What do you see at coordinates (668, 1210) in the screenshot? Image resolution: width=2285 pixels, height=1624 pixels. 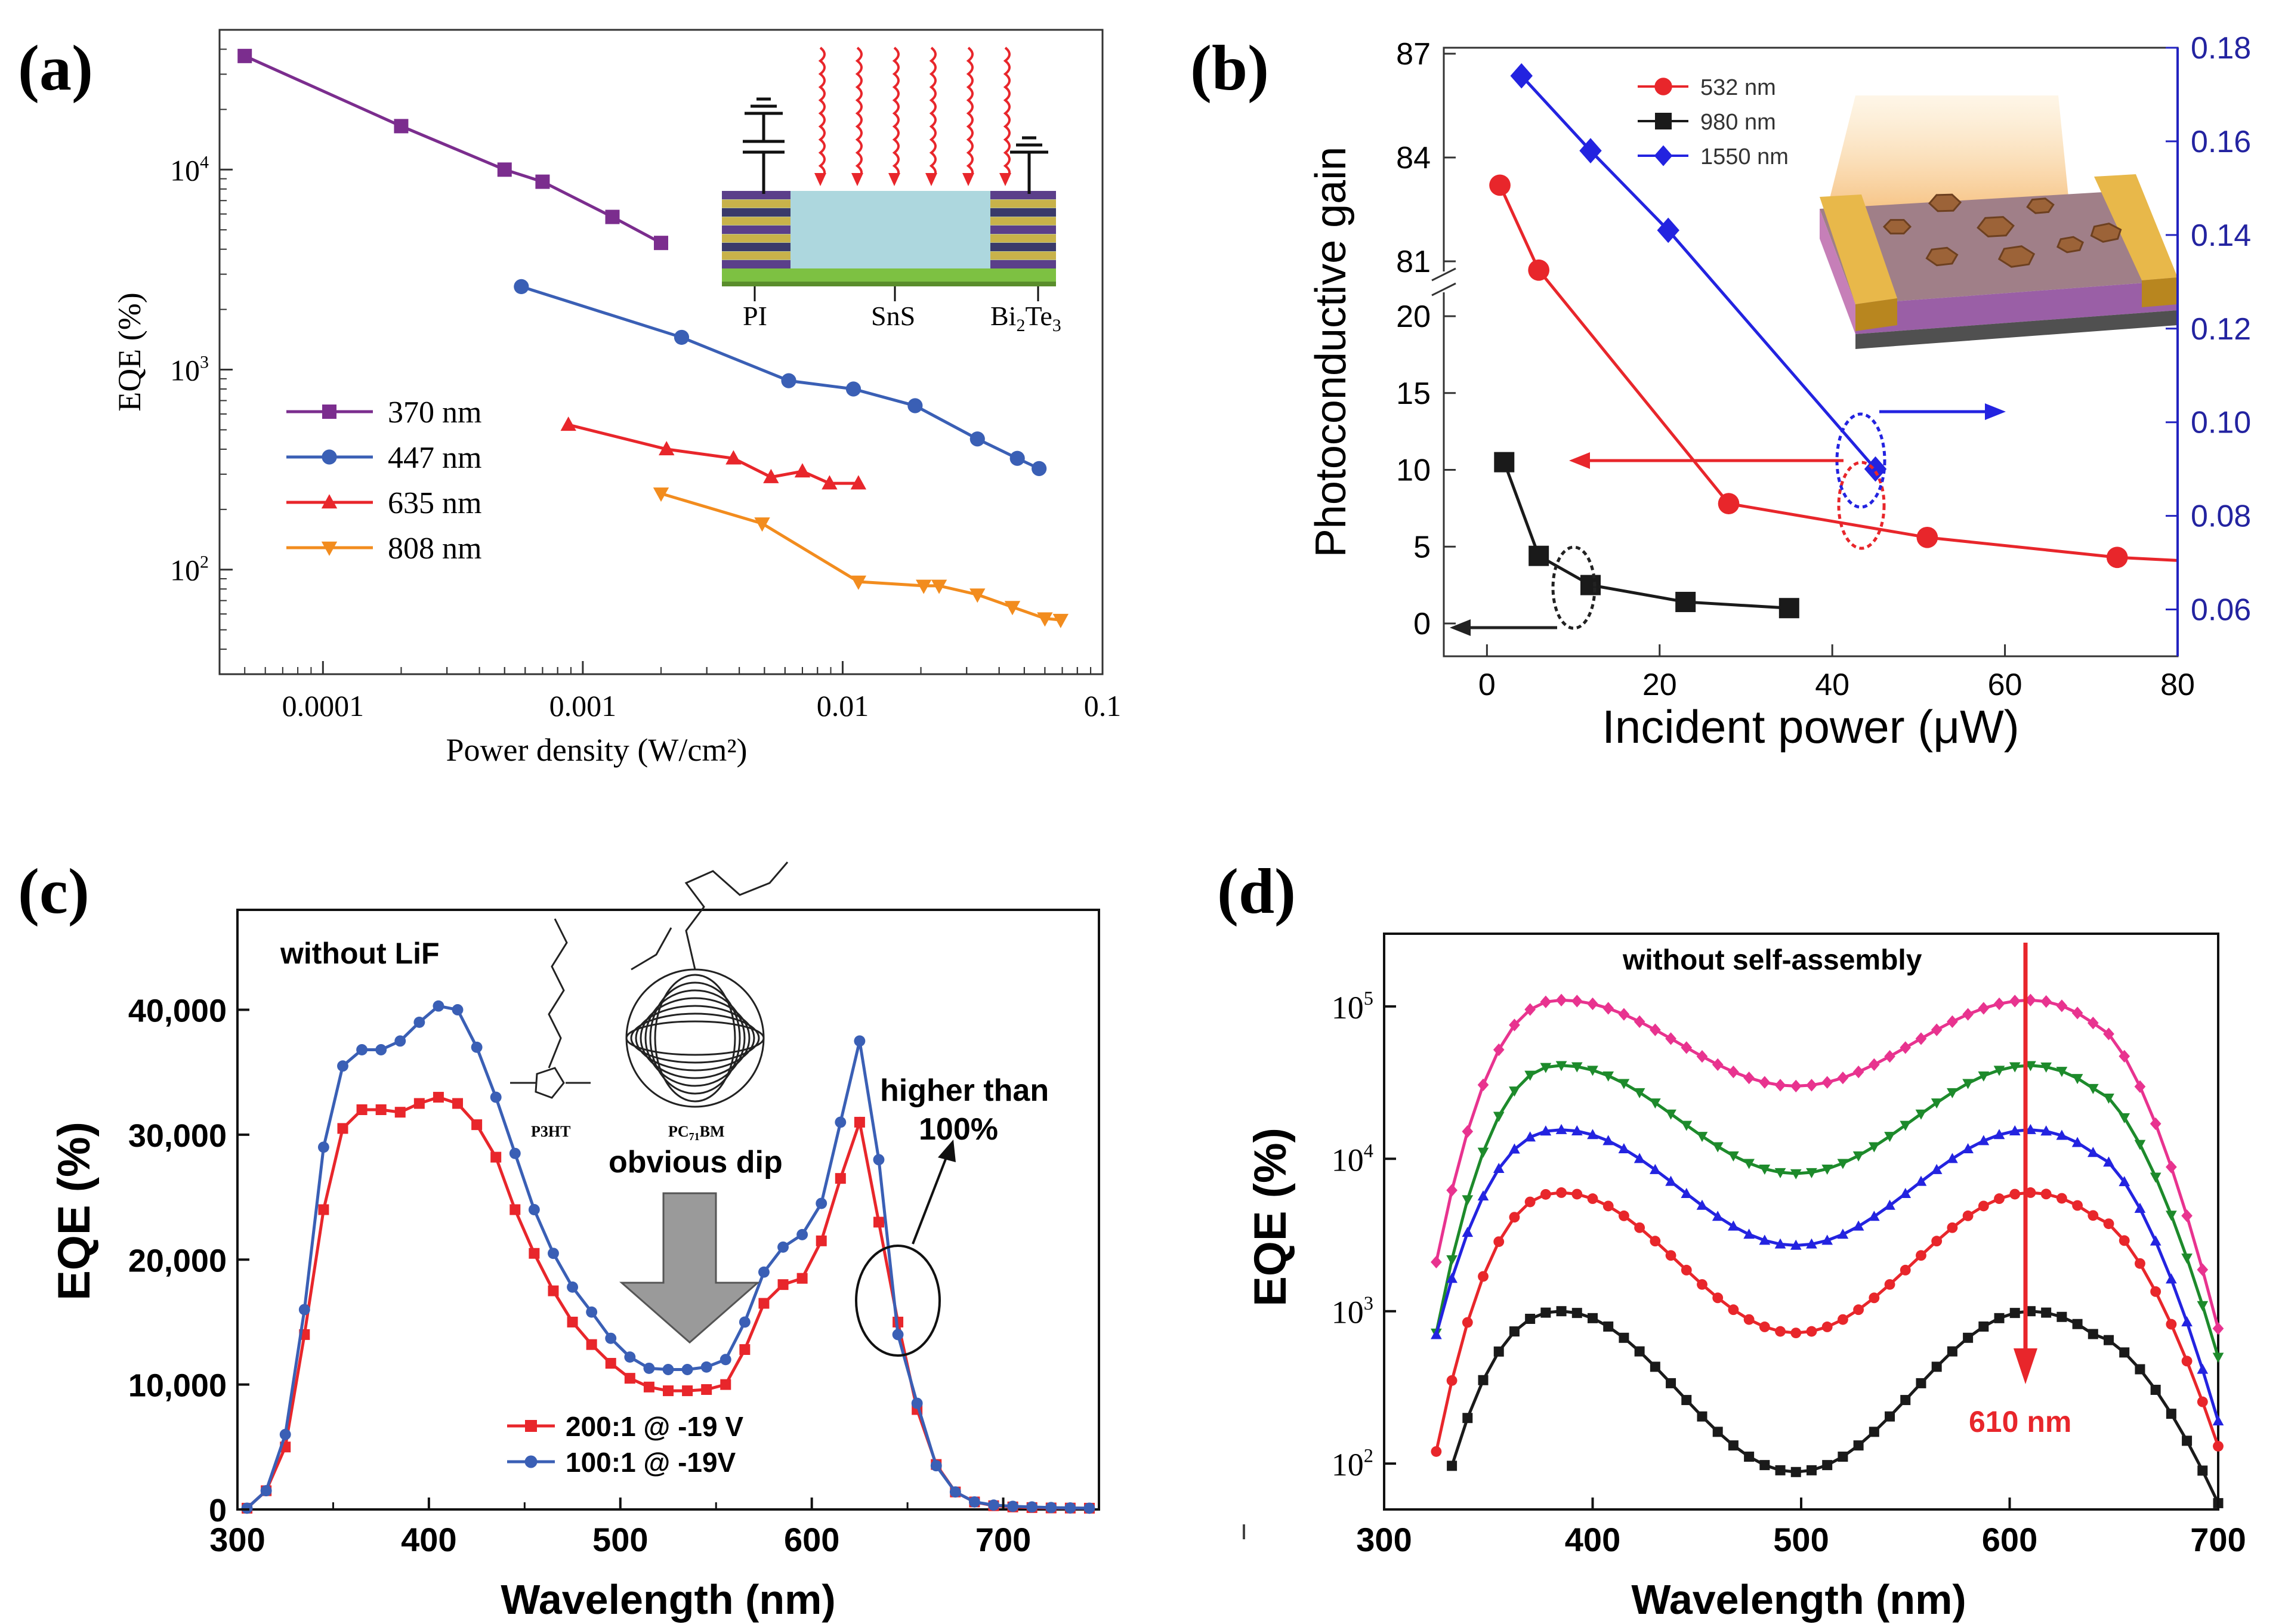 I see `panel-c-frame` at bounding box center [668, 1210].